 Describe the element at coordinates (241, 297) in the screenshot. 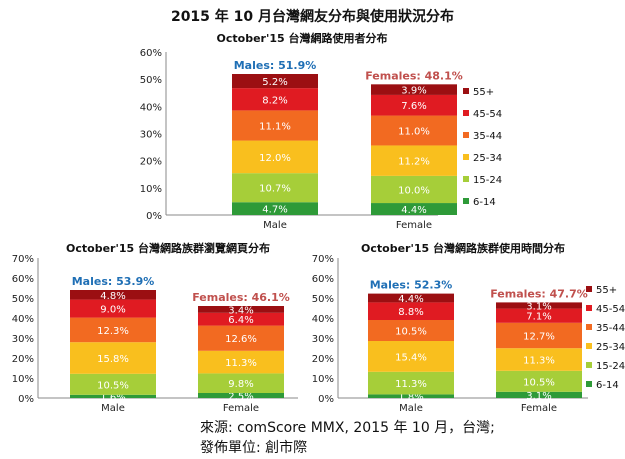

I see `gender-total-label: Females: 46.1%` at that location.